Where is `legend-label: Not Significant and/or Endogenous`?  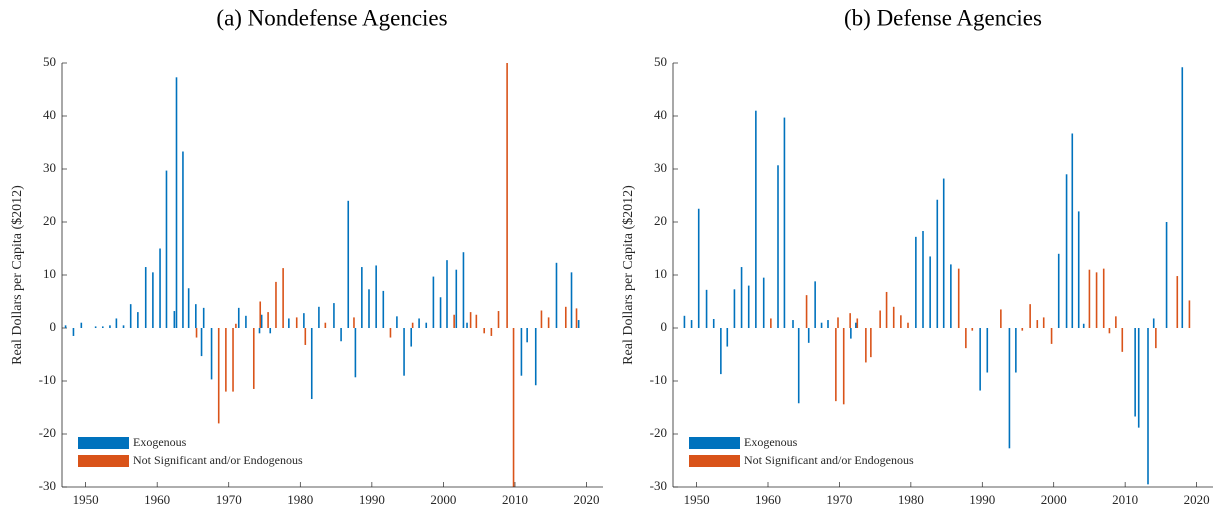
legend-label: Not Significant and/or Endogenous is located at coordinates (218, 460).